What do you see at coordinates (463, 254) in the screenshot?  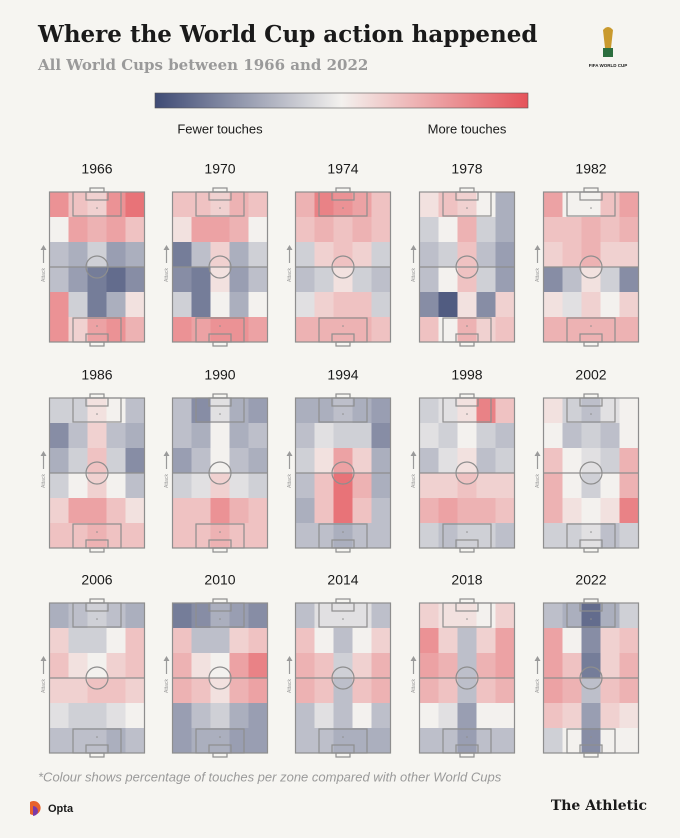 I see `pitch-panel: 1978 Attack` at bounding box center [463, 254].